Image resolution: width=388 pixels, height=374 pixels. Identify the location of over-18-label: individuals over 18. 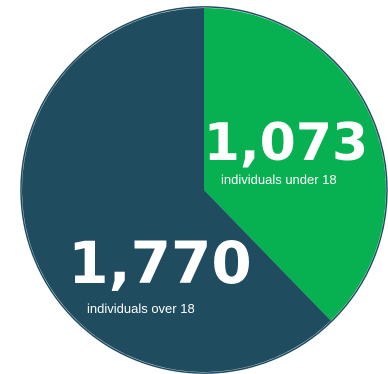
(141, 308).